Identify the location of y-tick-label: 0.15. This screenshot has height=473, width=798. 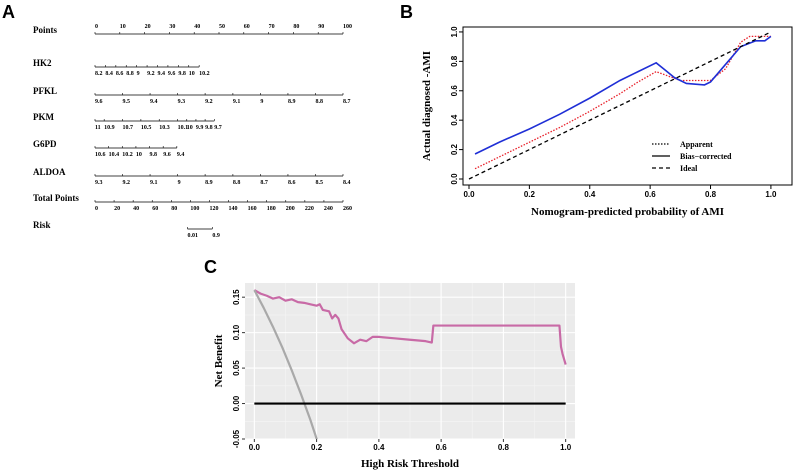
(236, 297).